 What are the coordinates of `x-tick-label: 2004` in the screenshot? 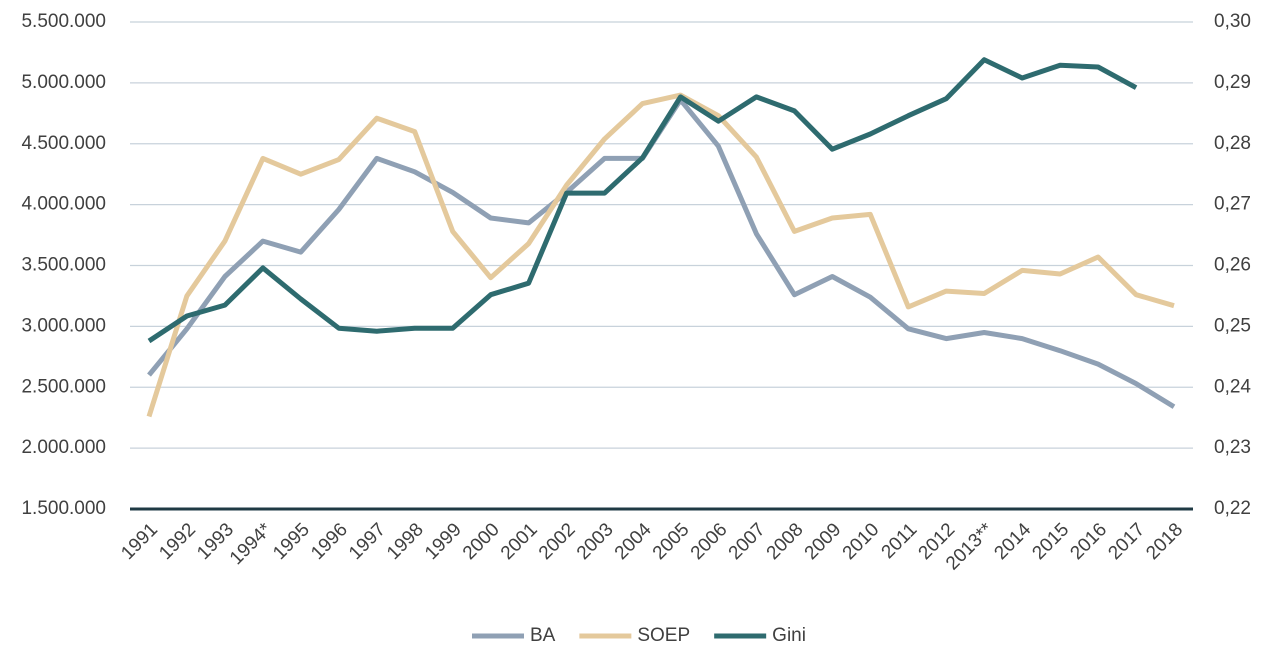 It's located at (633, 541).